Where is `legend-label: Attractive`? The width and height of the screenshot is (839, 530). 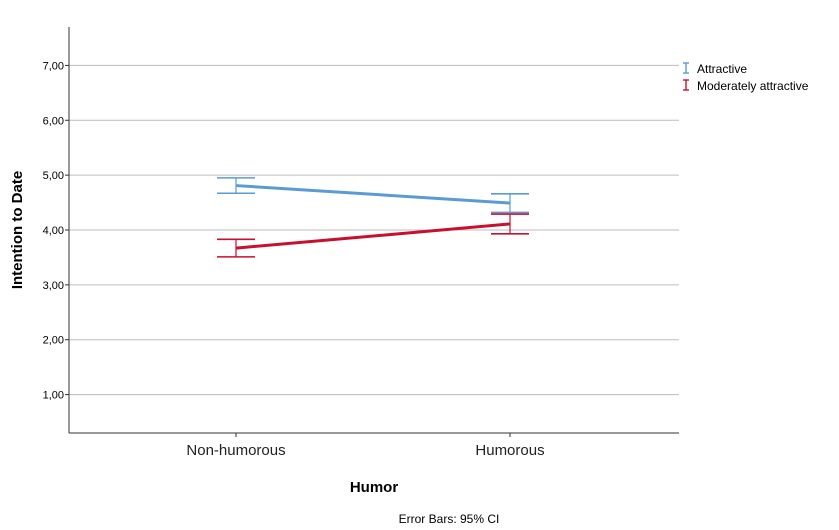
legend-label: Attractive is located at coordinates (722, 69).